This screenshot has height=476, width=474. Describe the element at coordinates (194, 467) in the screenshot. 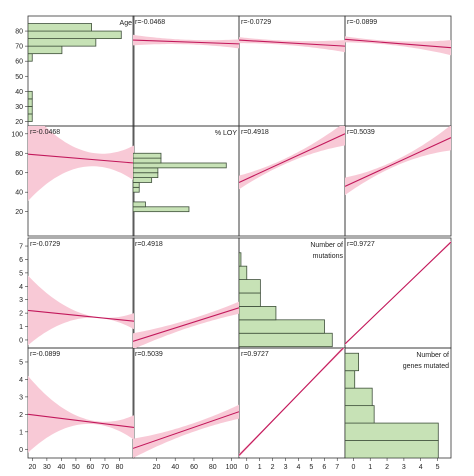

I see `x-tick-label: 60` at that location.